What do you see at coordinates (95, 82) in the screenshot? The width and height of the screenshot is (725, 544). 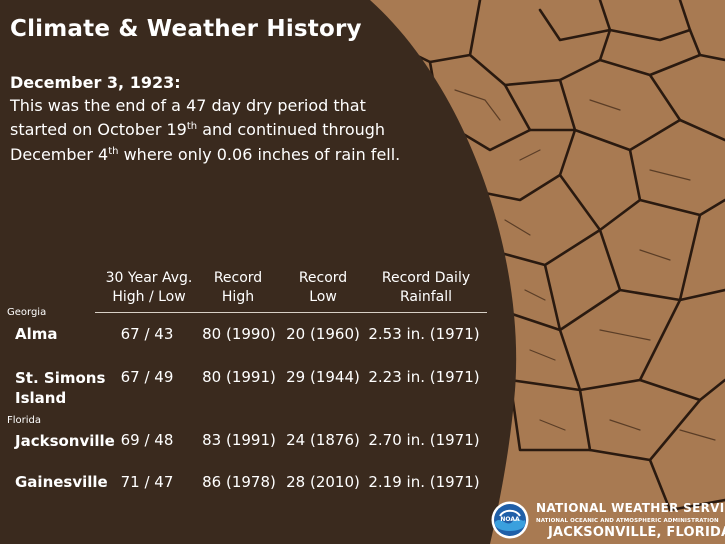 I see `event-date: December 3, 1923:` at bounding box center [95, 82].